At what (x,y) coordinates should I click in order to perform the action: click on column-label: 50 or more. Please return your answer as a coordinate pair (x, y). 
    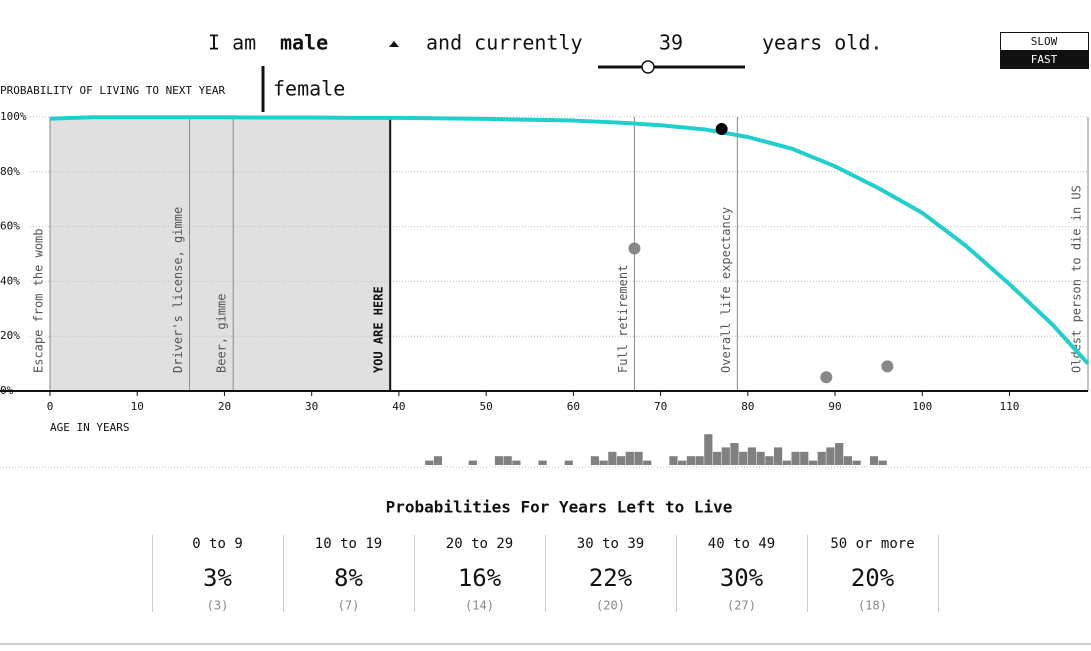
    Looking at the image, I should click on (872, 544).